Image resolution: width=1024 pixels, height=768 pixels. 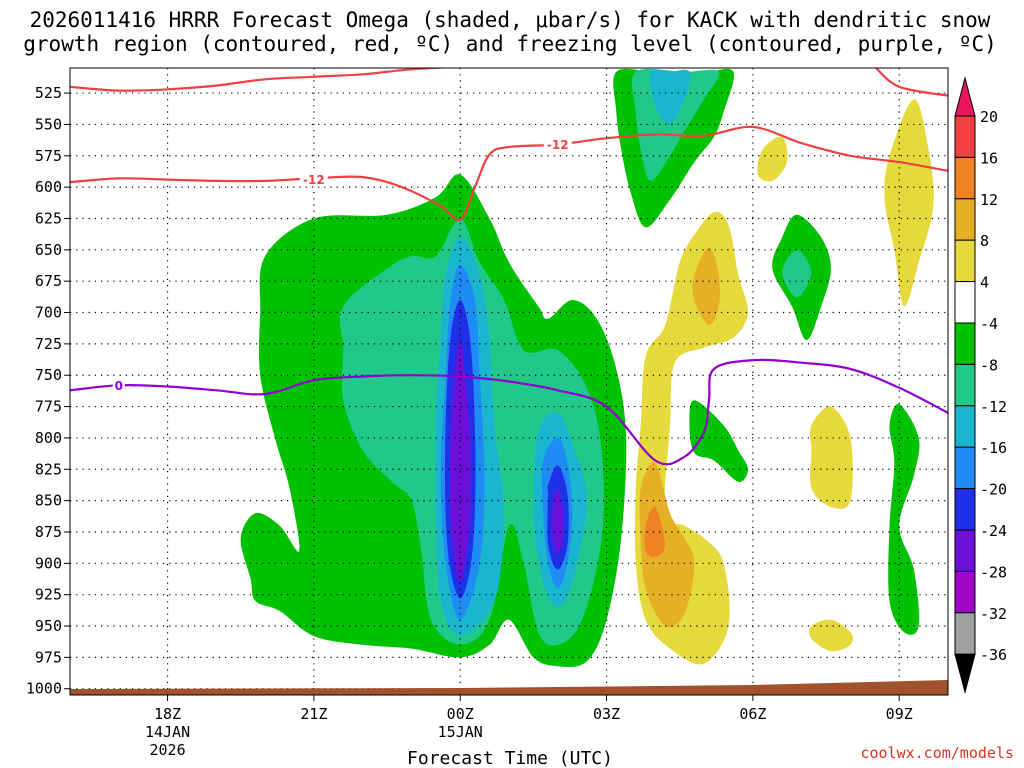 What do you see at coordinates (993, 407) in the screenshot?
I see `colorbar-label: -12` at bounding box center [993, 407].